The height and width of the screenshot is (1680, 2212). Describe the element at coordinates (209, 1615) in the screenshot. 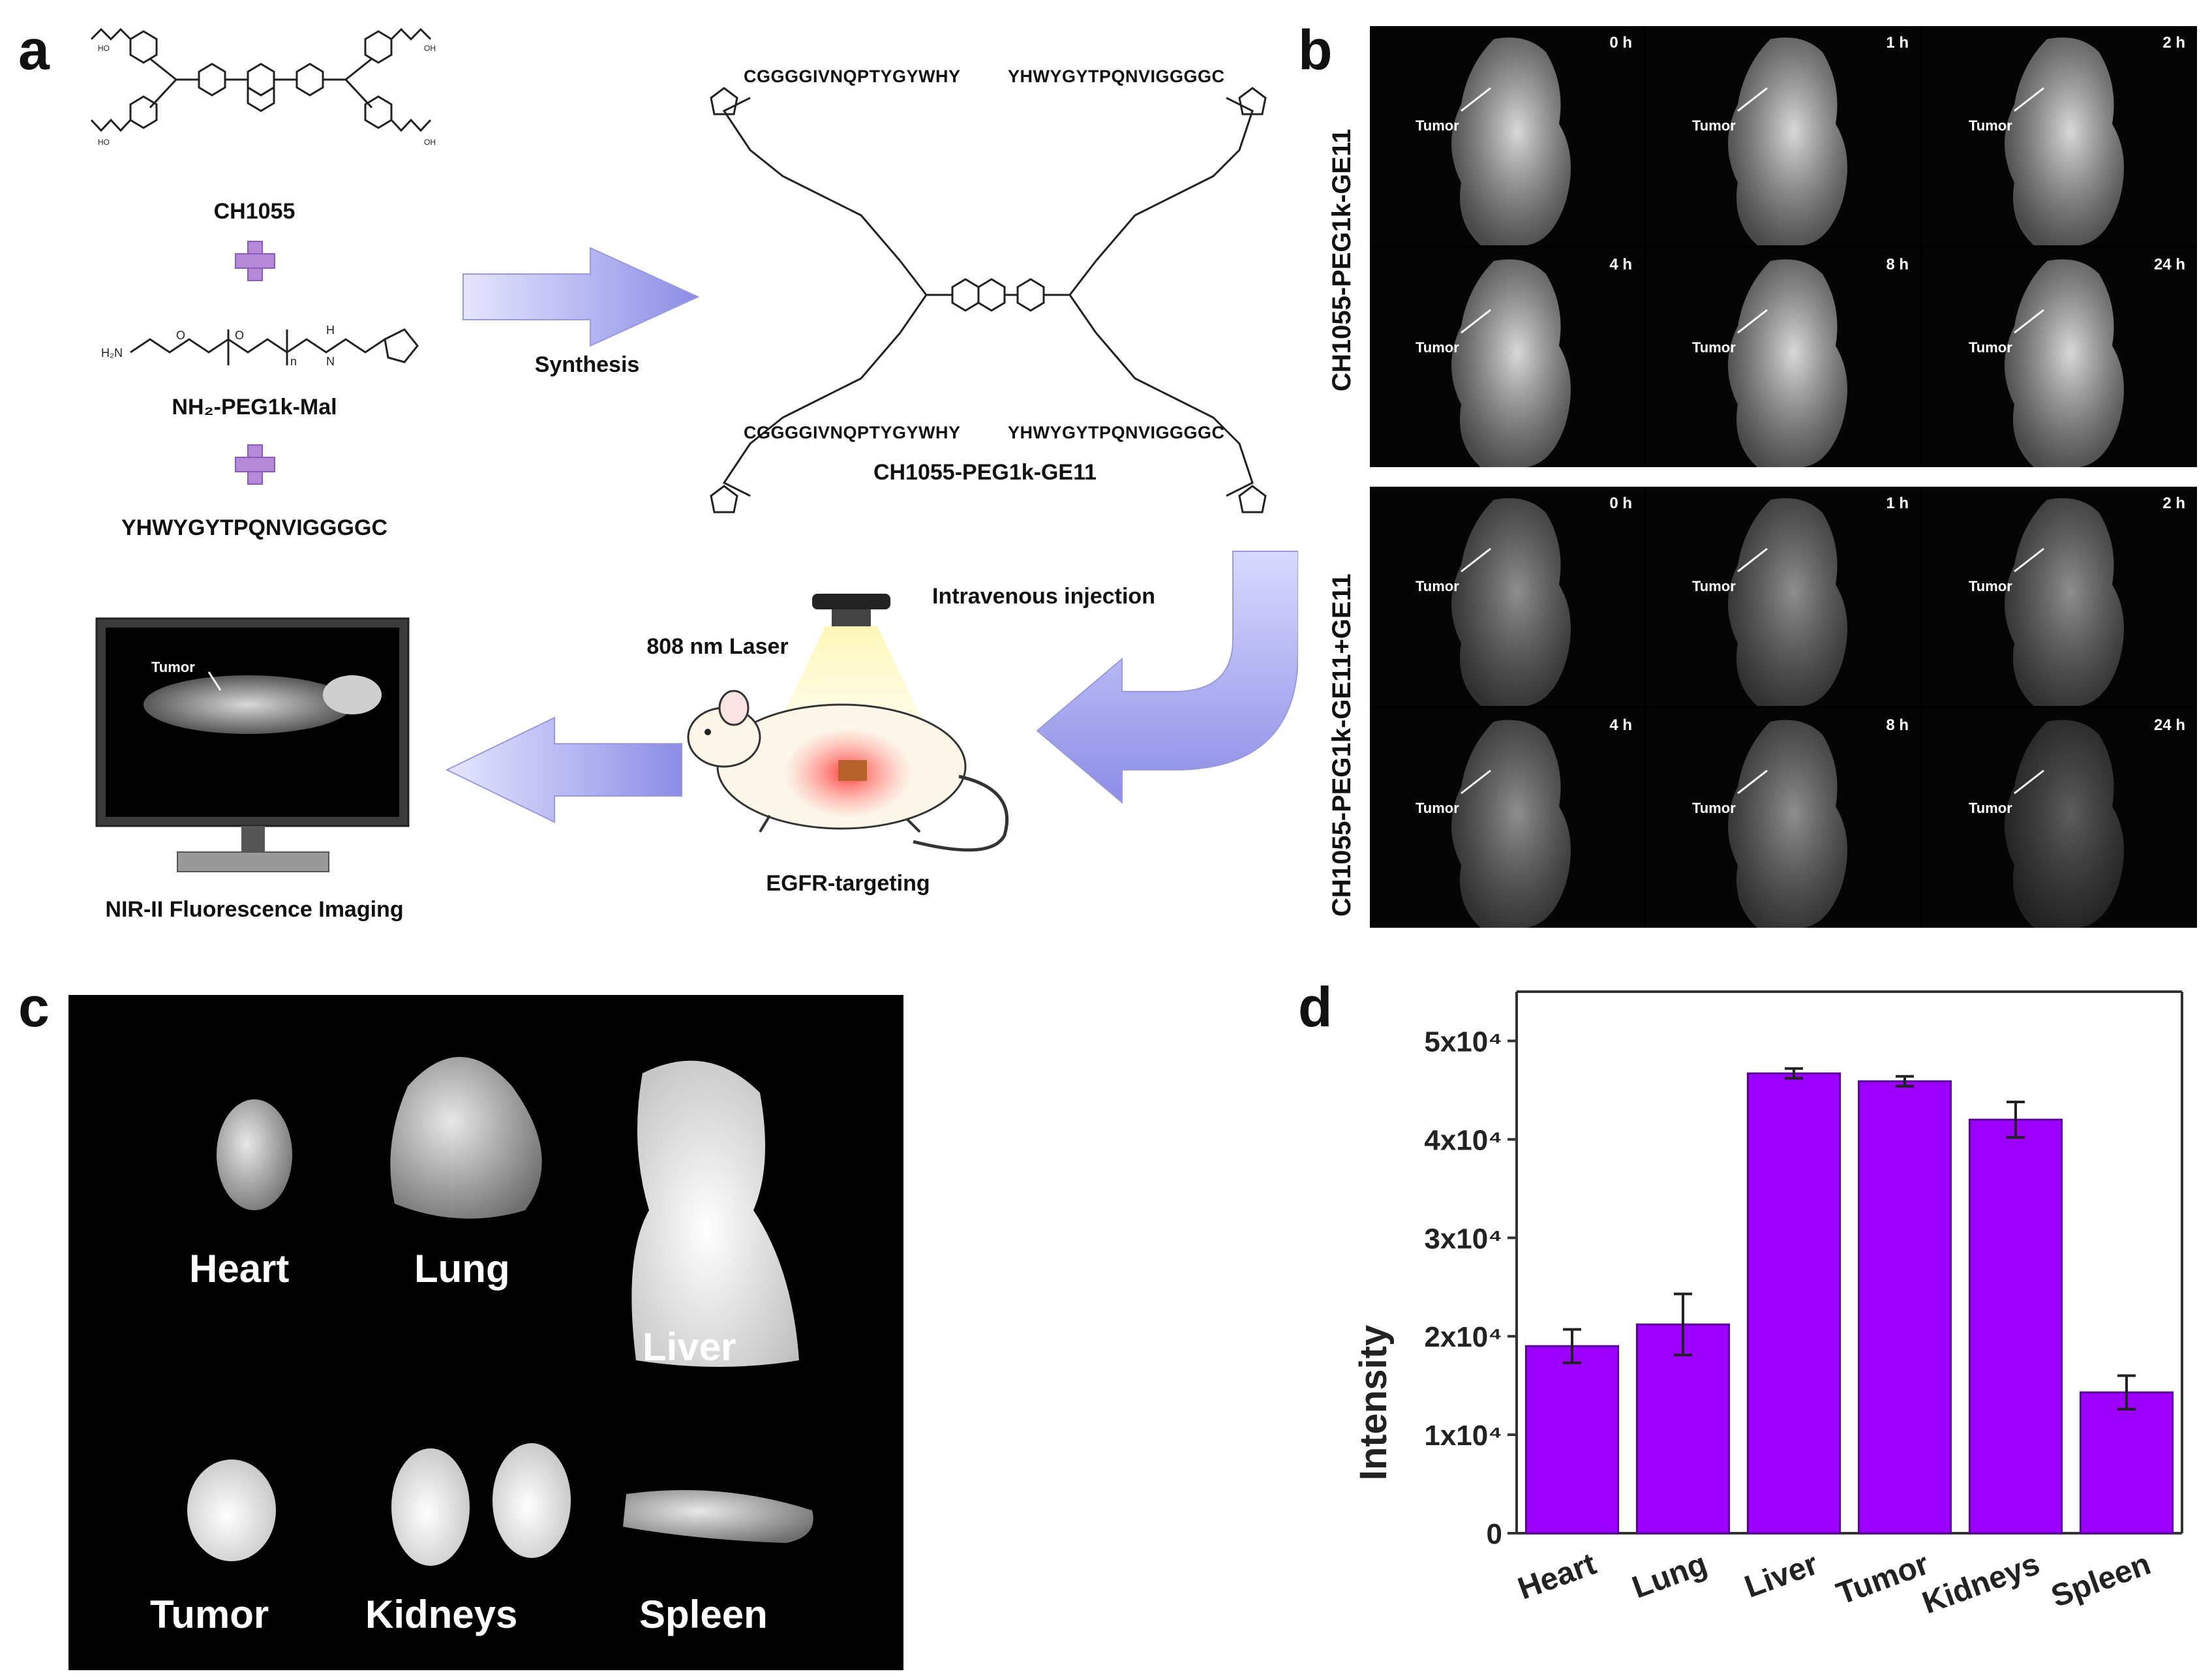

I see `organ-label-tumor: Tumor` at that location.